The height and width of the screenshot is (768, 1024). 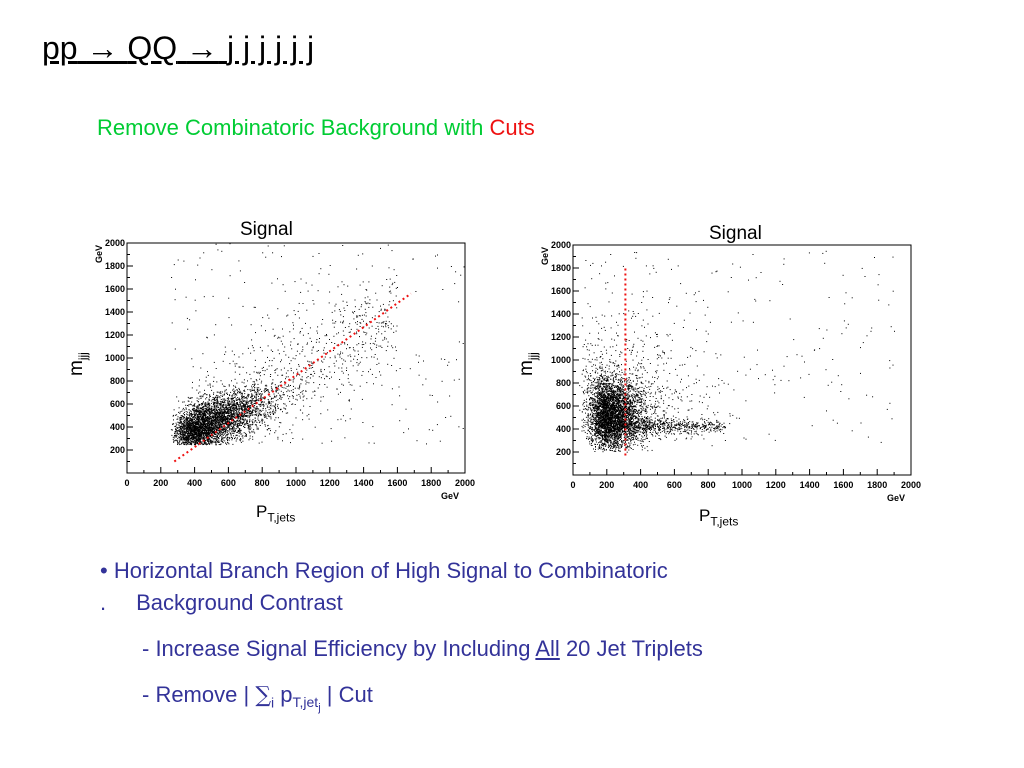 I want to click on y-tick-label: 2000, so click(x=115, y=243).